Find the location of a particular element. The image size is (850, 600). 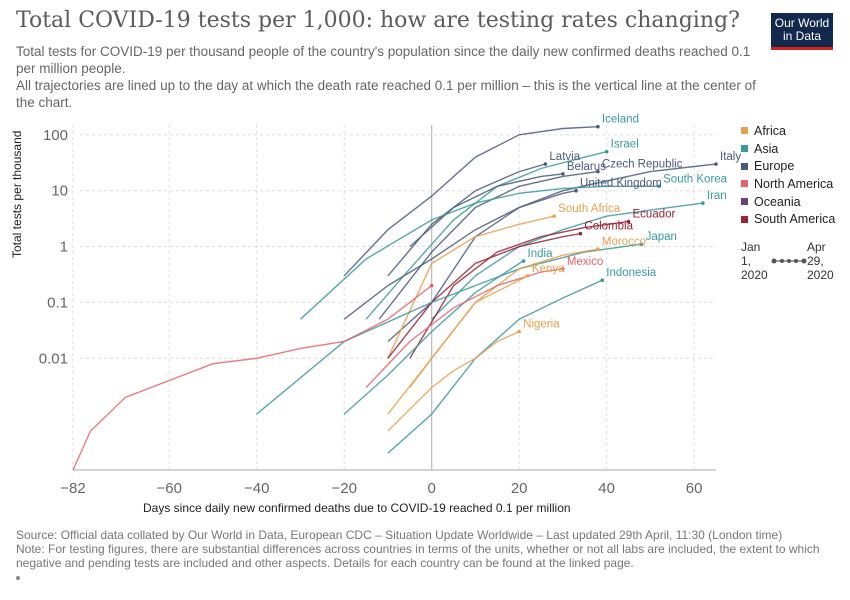

y-tick-label: 0.01 is located at coordinates (53, 358).